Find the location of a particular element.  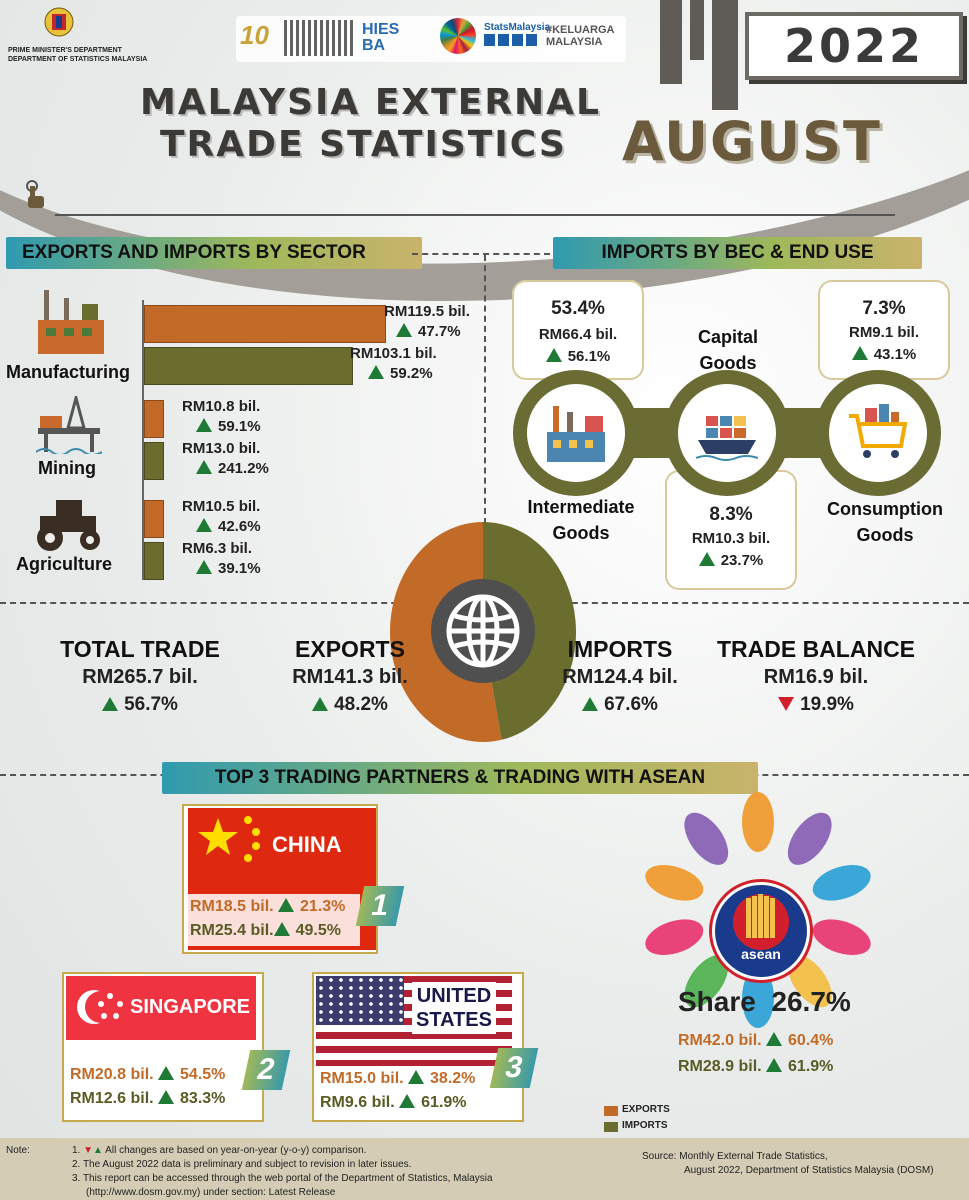

bec-card-intermediate is located at coordinates (578, 330).